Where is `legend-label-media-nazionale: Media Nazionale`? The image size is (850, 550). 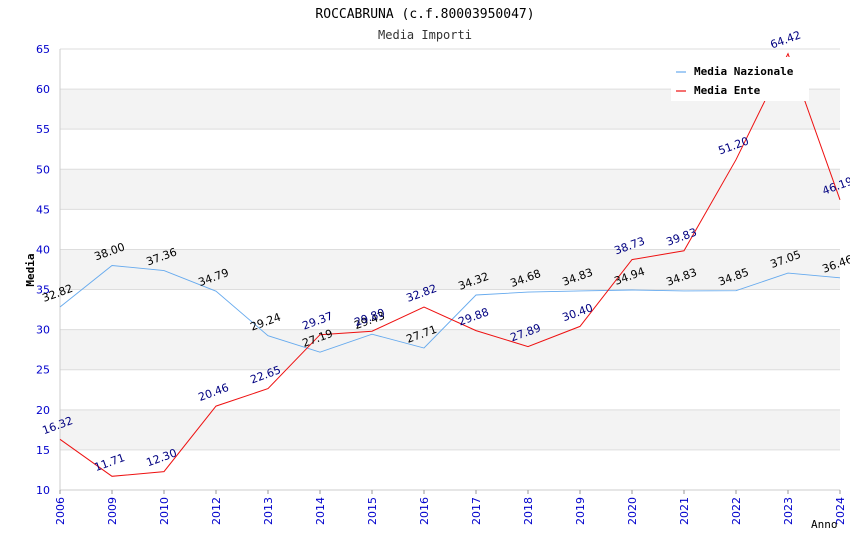 legend-label-media-nazionale: Media Nazionale is located at coordinates (744, 71).